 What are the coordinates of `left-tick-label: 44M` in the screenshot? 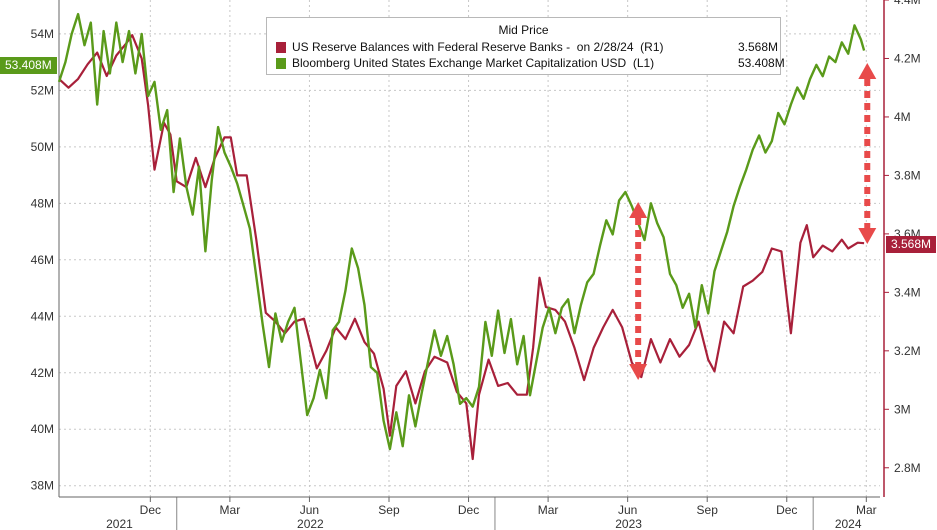 It's located at (42, 316).